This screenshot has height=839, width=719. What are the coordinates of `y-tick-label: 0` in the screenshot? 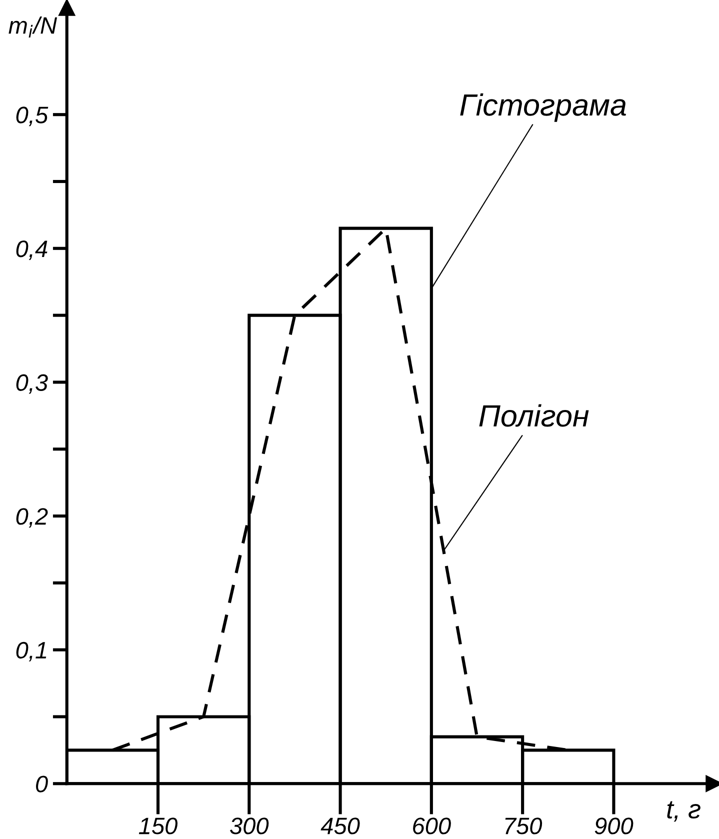 It's located at (42, 784).